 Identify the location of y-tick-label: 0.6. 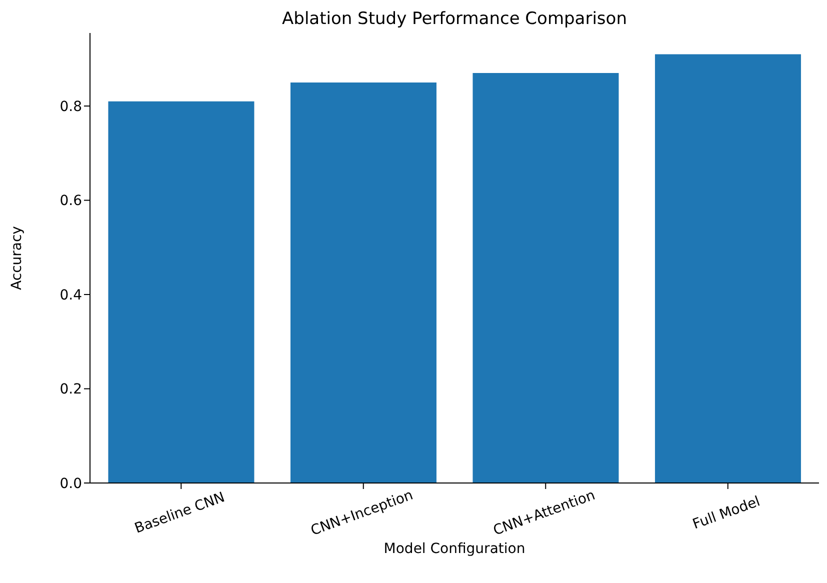
(71, 201).